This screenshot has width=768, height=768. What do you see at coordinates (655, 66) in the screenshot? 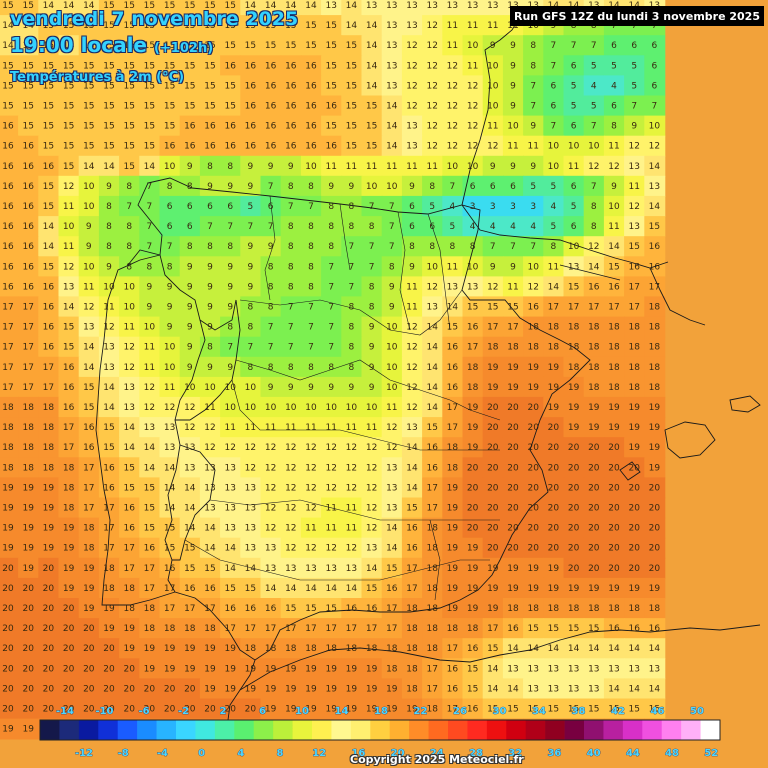
I see `temperature-value: 6` at bounding box center [655, 66].